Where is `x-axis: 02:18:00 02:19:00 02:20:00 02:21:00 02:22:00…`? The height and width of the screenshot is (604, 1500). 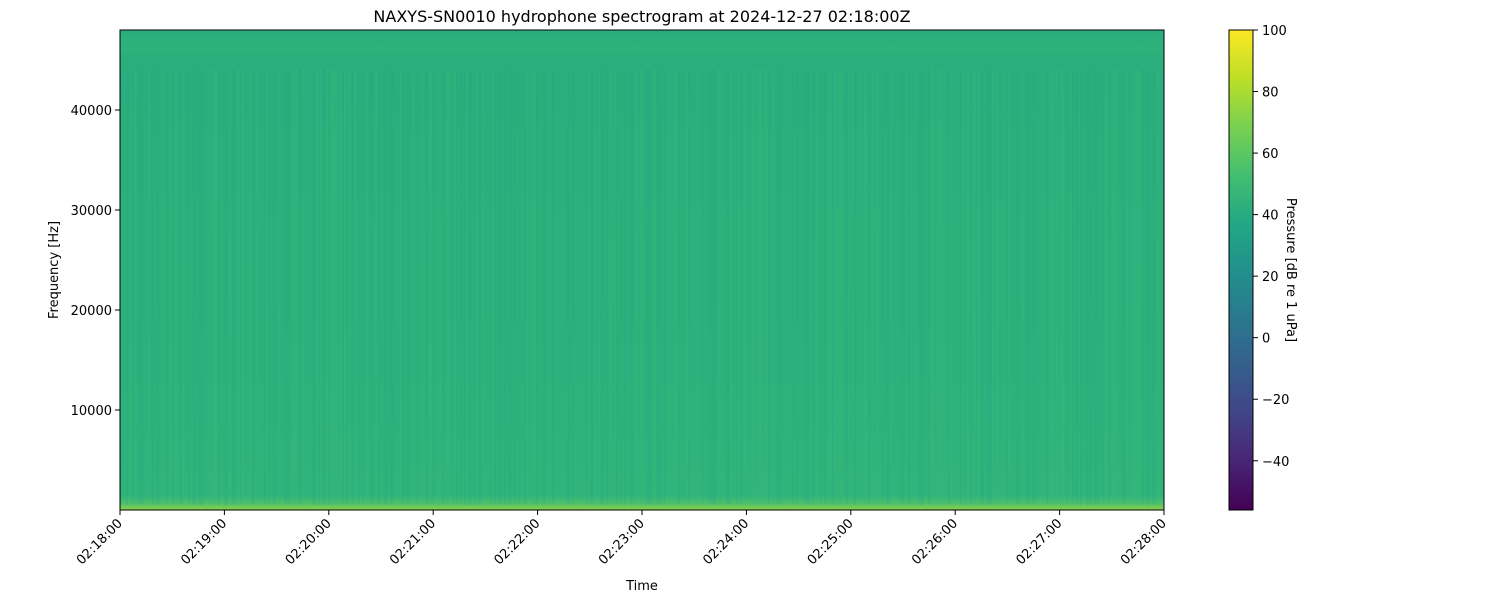
x-axis: 02:18:00 02:19:00 02:20:00 02:21:00 02:22:00… is located at coordinates (622, 539).